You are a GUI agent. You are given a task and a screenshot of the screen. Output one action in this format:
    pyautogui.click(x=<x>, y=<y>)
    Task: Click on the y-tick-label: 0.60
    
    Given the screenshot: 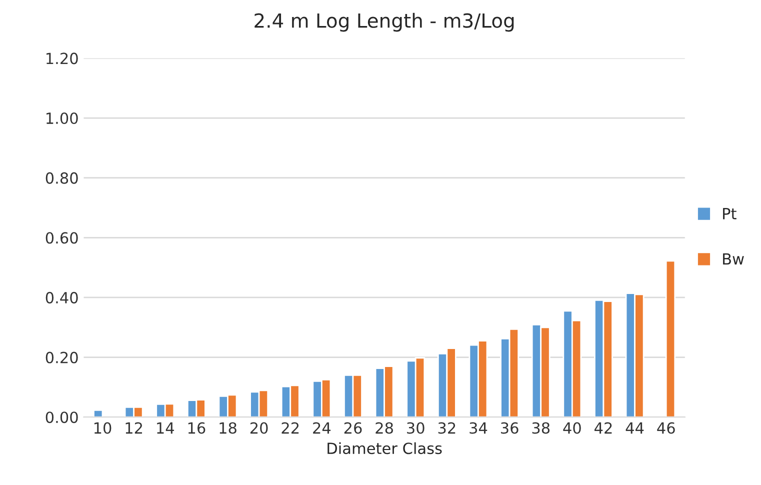 What is the action you would take?
    pyautogui.click(x=62, y=238)
    